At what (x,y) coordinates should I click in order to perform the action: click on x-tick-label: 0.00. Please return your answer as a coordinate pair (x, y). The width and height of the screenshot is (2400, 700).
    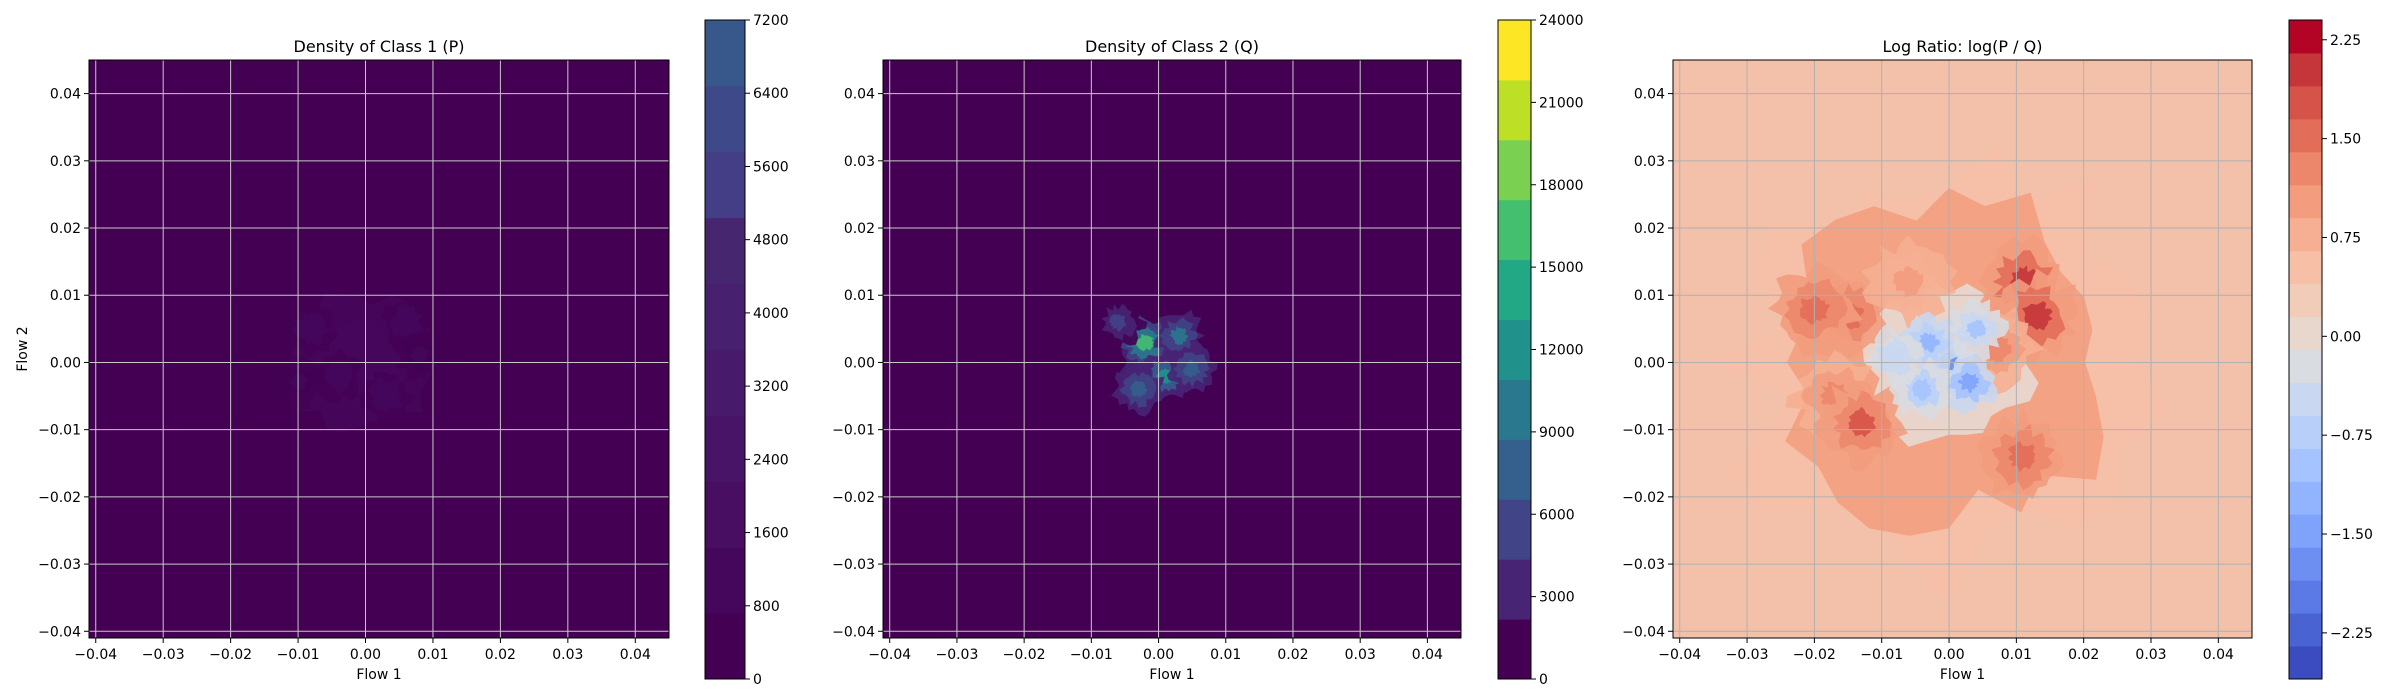
    Looking at the image, I should click on (1158, 655).